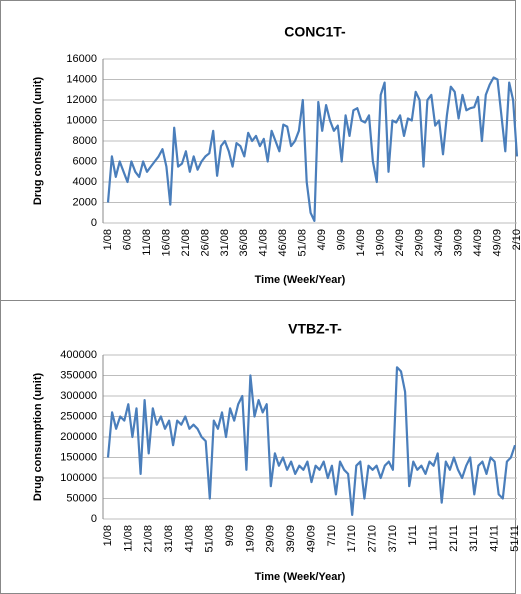 The height and width of the screenshot is (594, 521). What do you see at coordinates (454, 538) in the screenshot?
I see `x-tick-label: 21/11` at bounding box center [454, 538].